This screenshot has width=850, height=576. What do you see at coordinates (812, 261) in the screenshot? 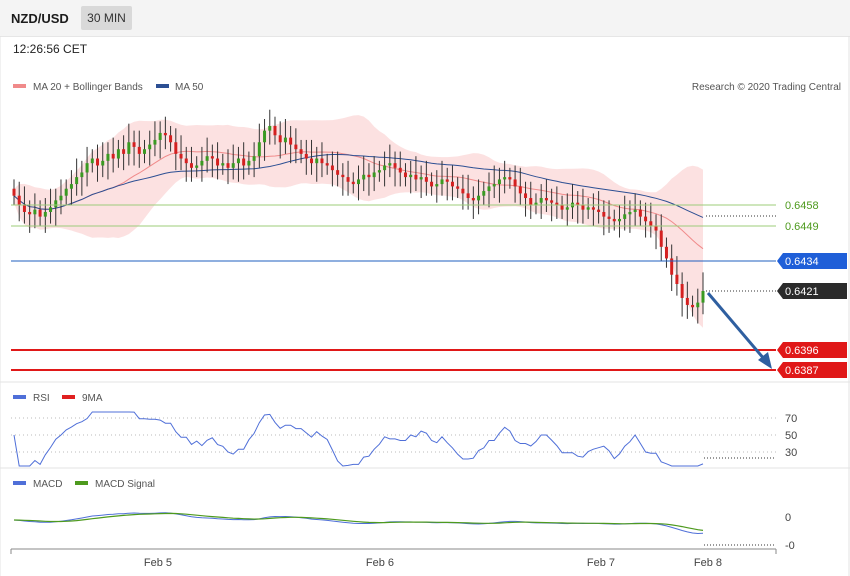
I see `pivot-tag` at bounding box center [812, 261].